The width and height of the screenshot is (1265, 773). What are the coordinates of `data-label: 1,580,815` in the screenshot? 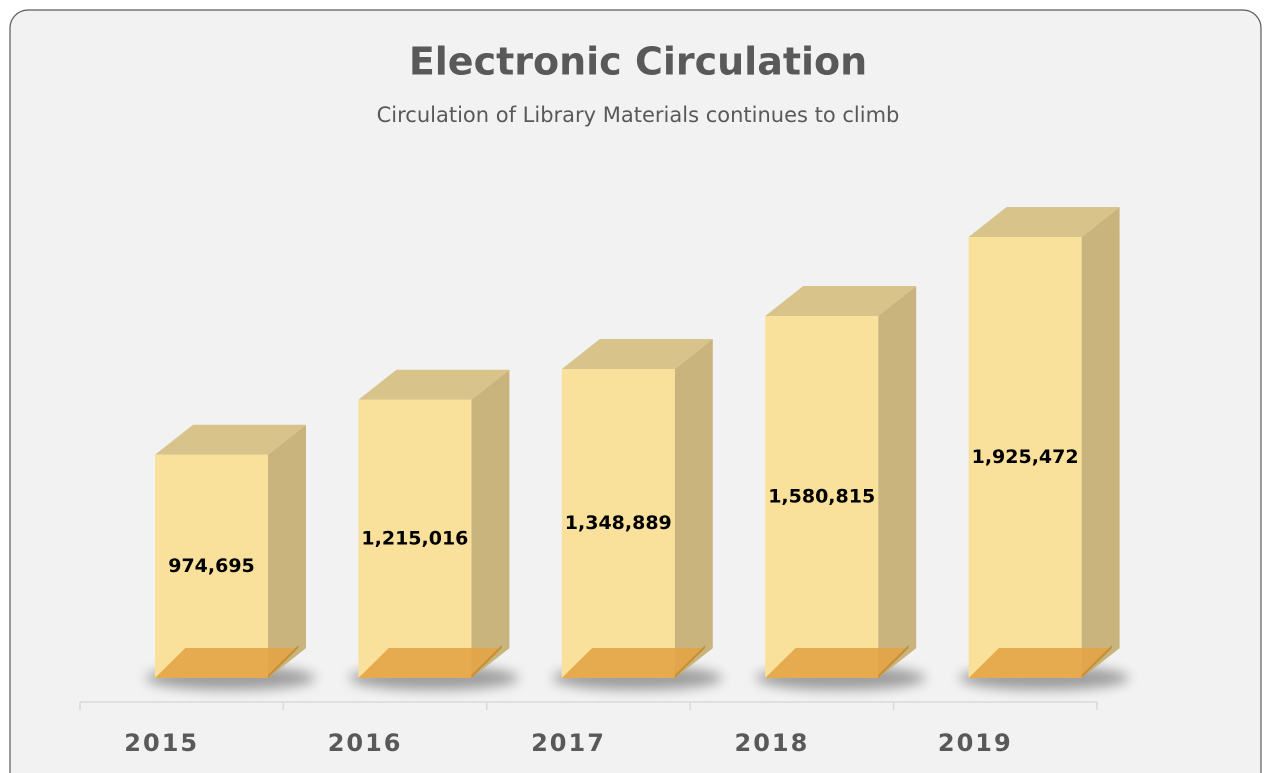 It's located at (821, 496).